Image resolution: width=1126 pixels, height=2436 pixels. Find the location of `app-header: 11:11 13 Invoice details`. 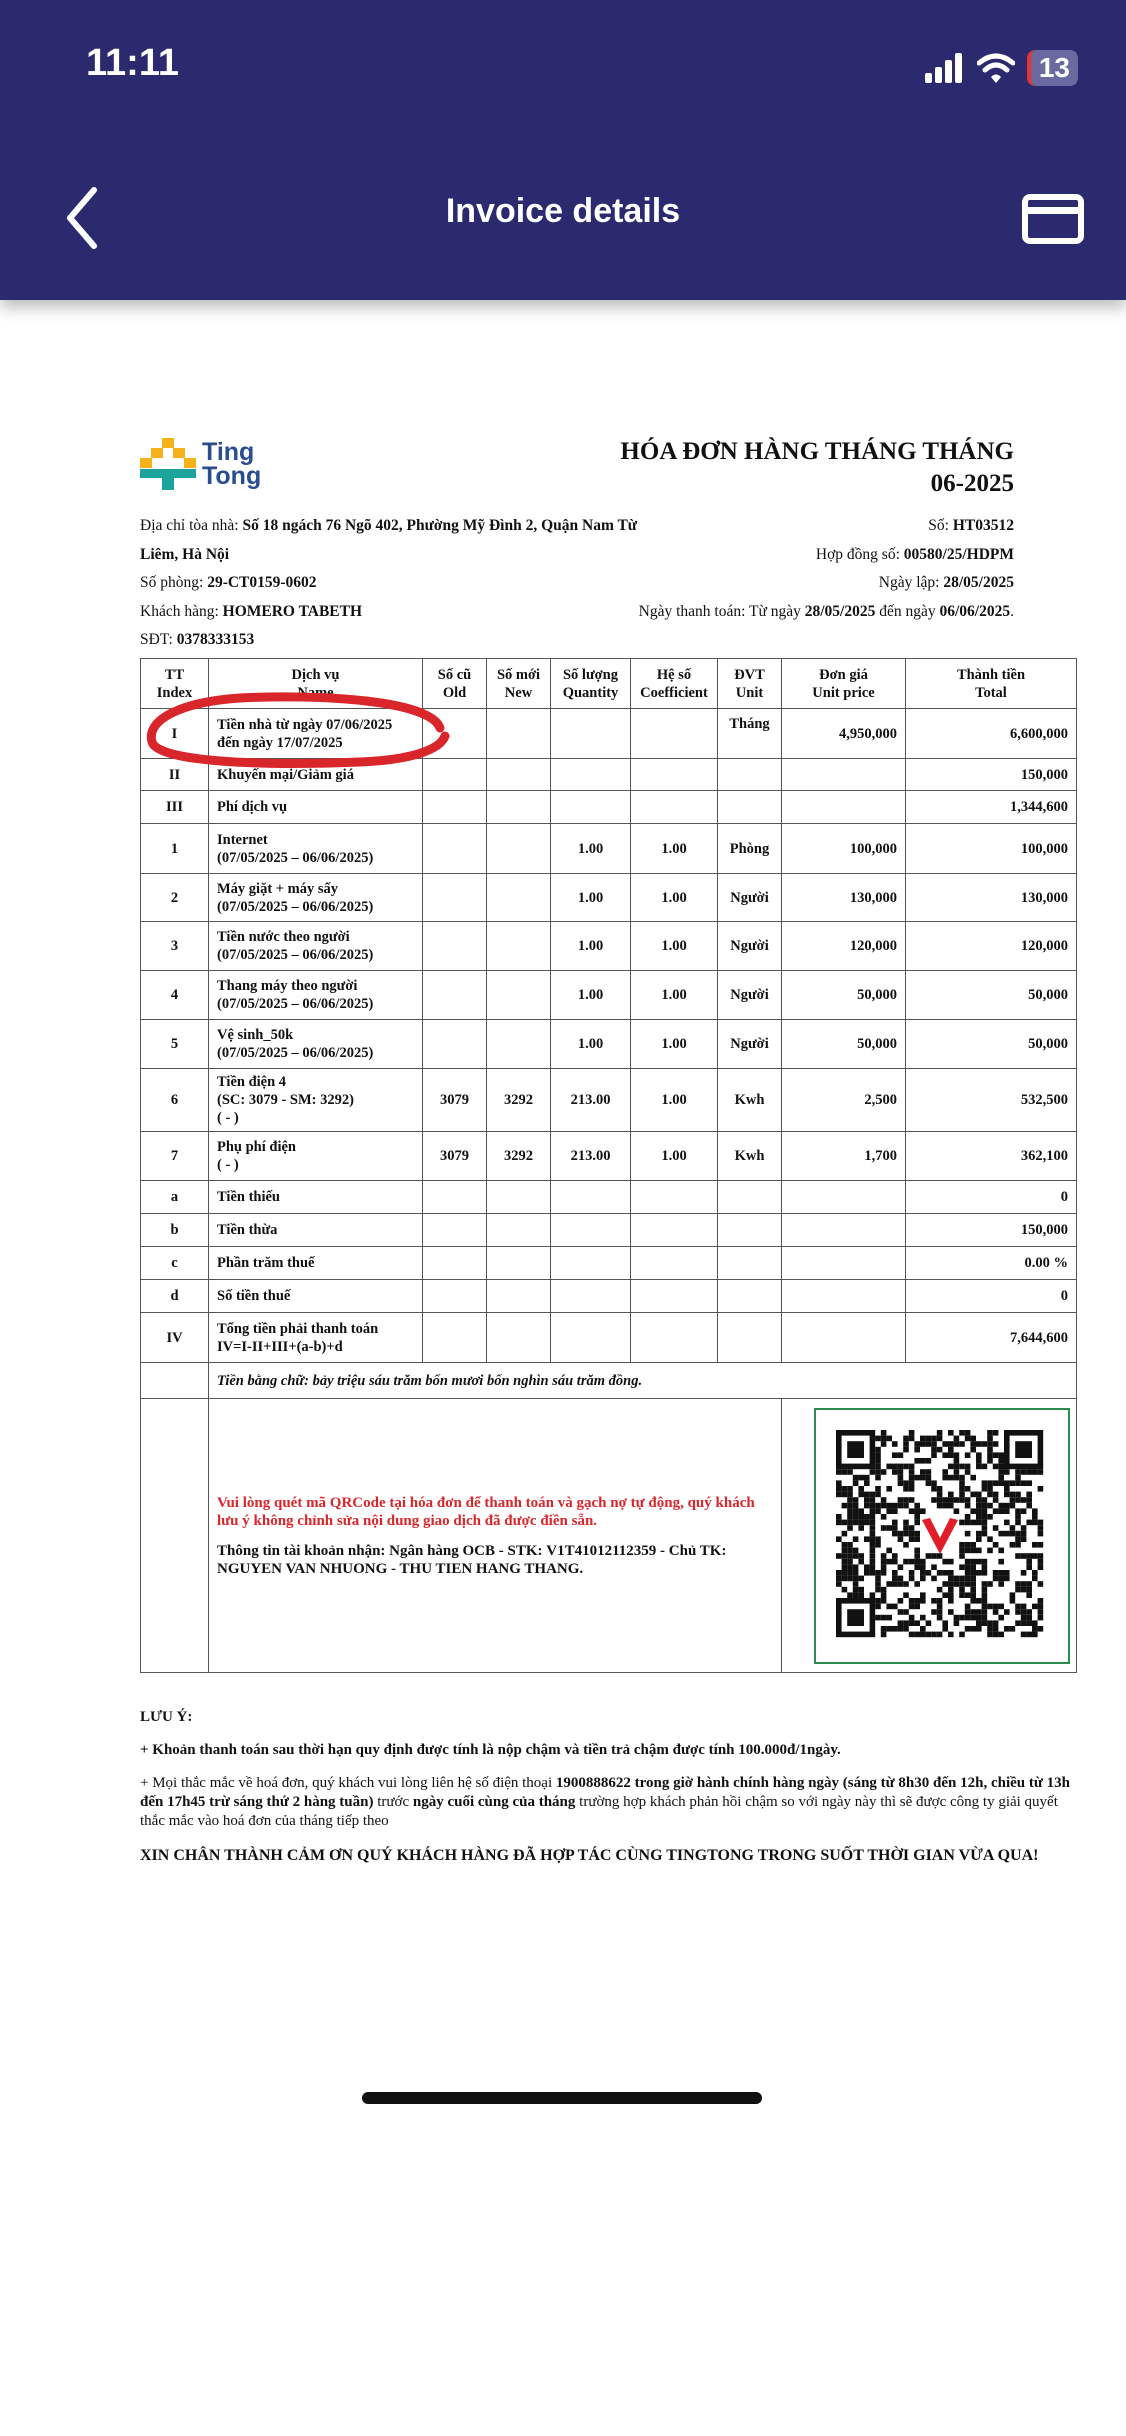

app-header: 11:11 13 Invoice details is located at coordinates (563, 150).